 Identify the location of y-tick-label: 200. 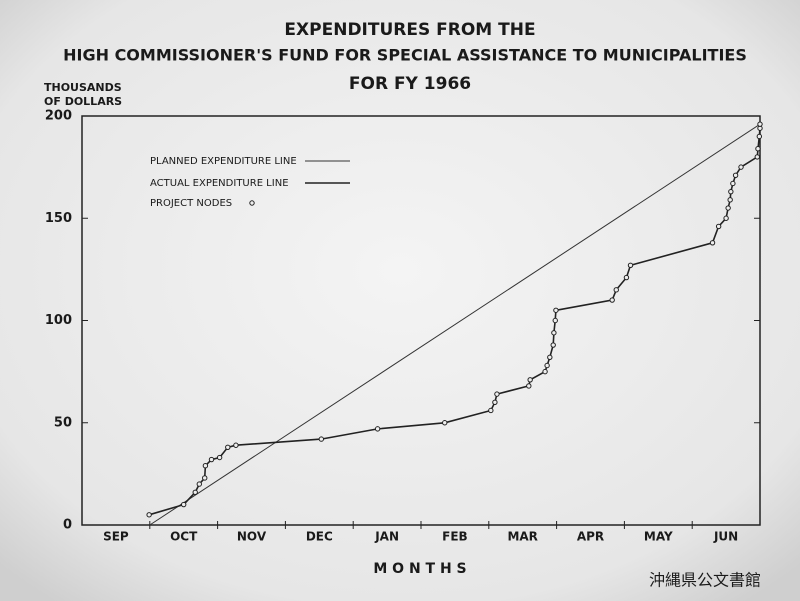
(58, 116).